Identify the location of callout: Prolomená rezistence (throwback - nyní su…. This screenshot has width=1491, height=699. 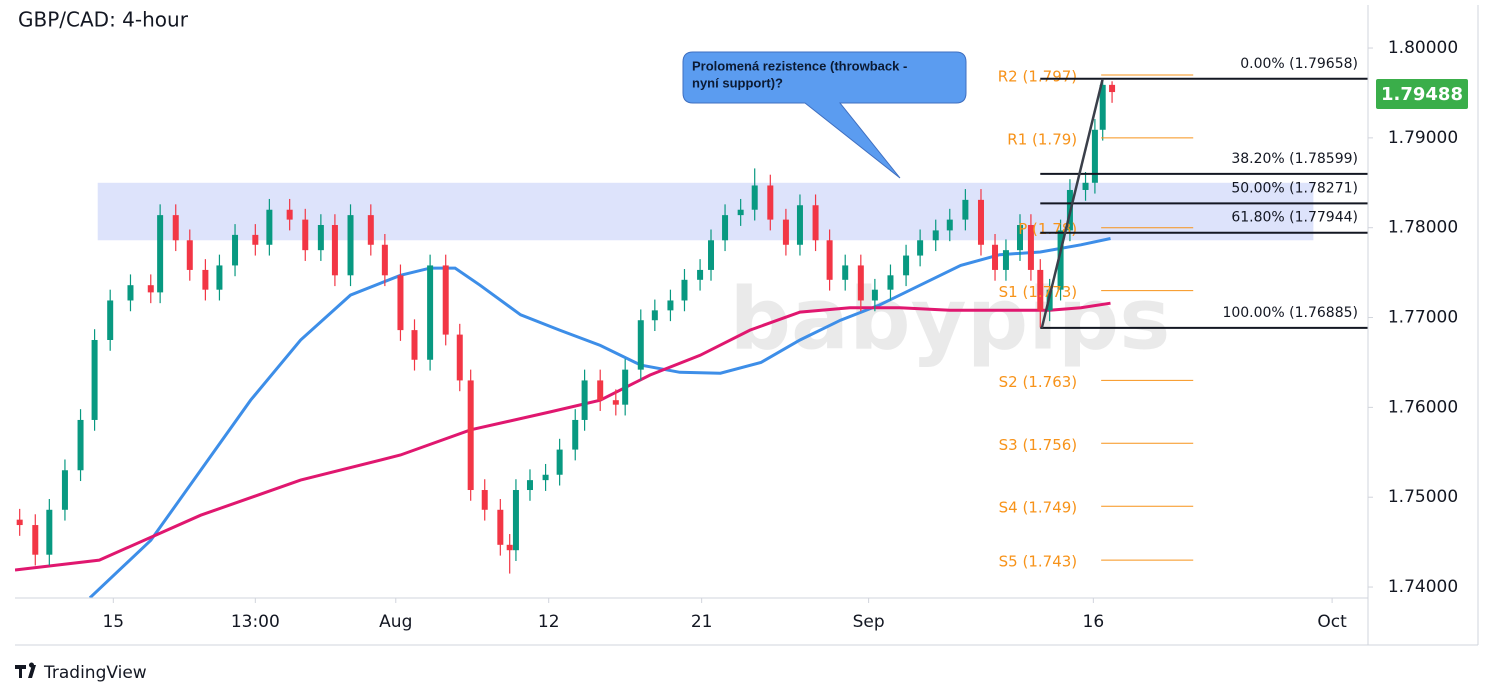
(824, 115).